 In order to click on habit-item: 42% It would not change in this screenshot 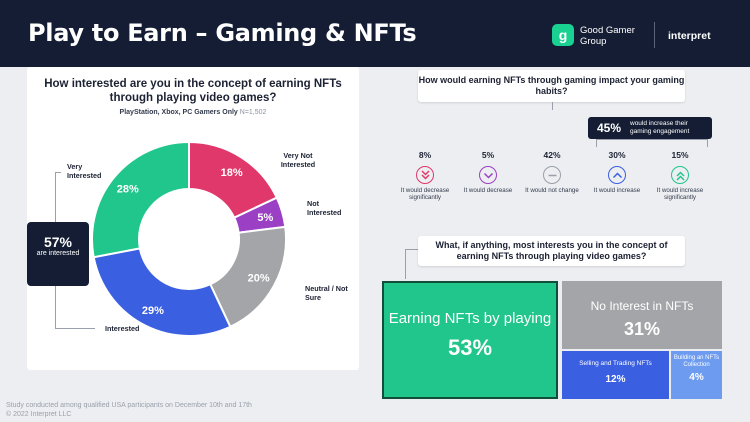, I will do `click(552, 172)`.